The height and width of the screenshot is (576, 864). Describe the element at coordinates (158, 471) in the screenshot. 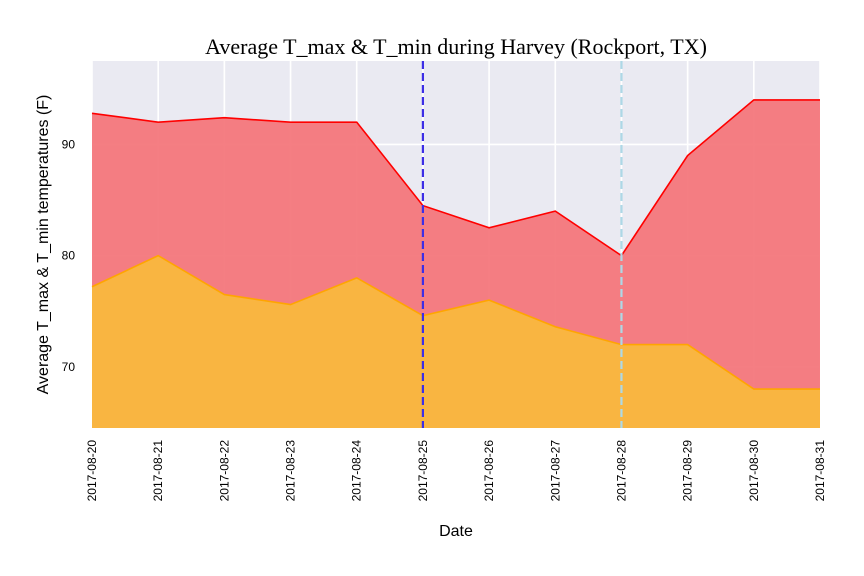

I see `x-tick-label: 2017-08-21` at that location.